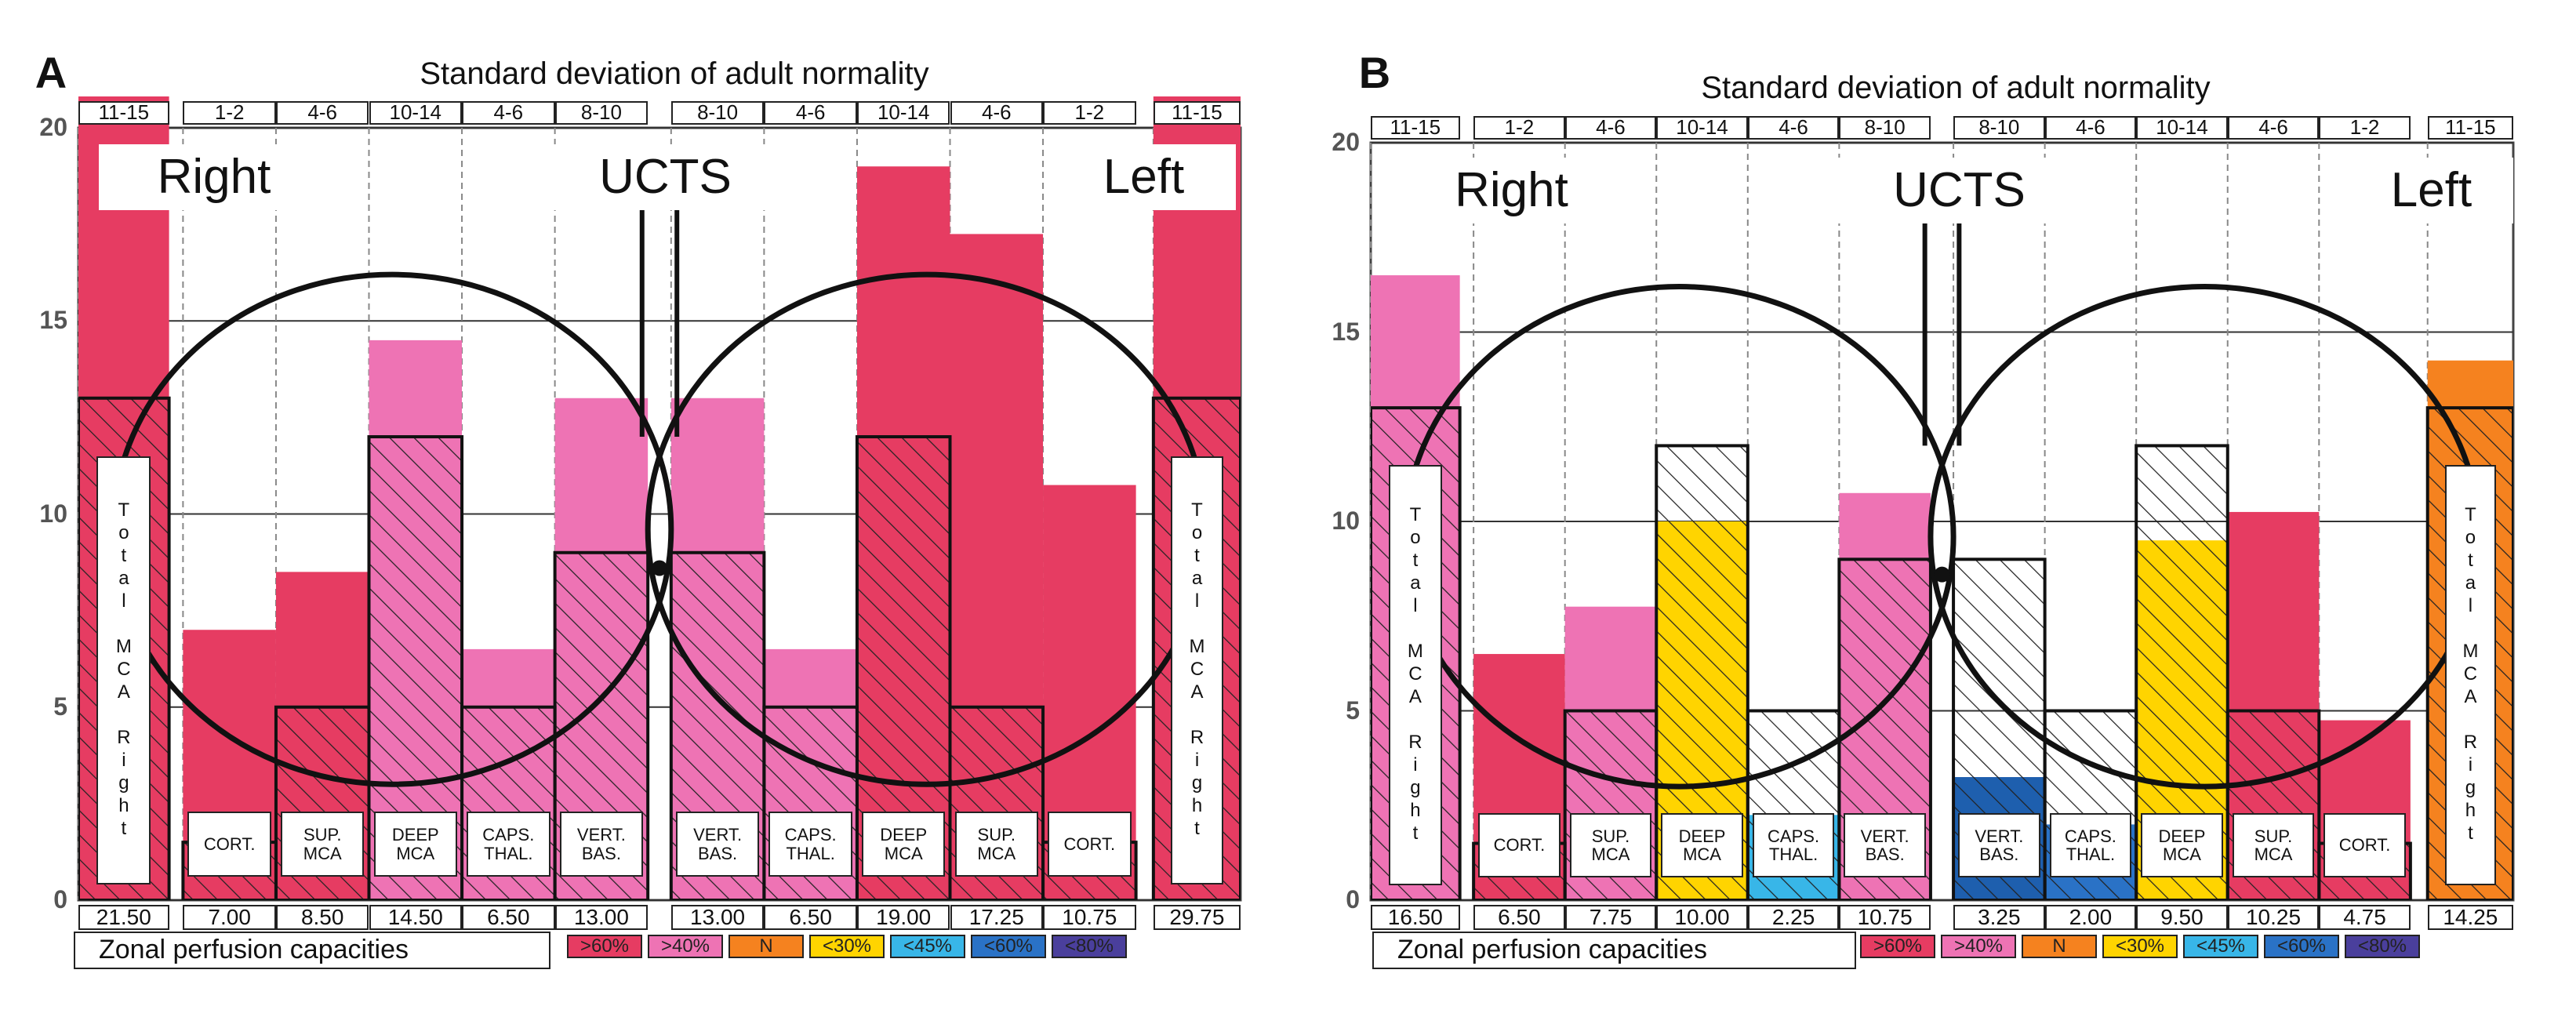 The image size is (2576, 1017). What do you see at coordinates (2273, 917) in the screenshot?
I see `value-label: 10.25` at bounding box center [2273, 917].